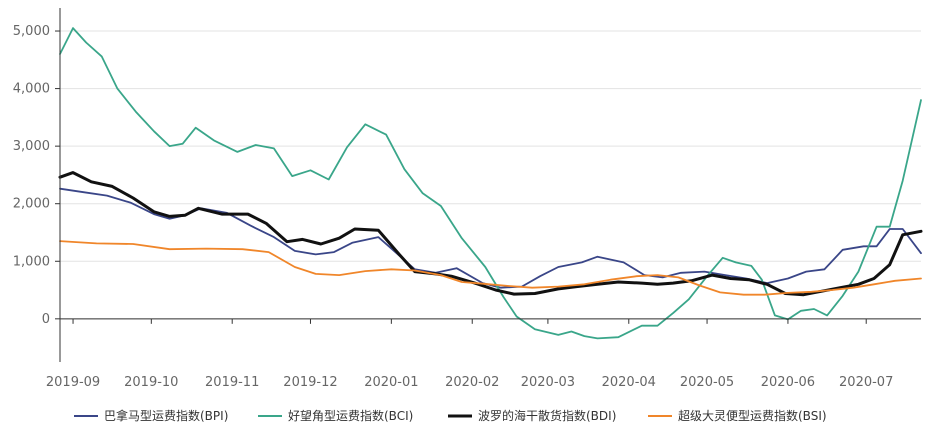  I want to click on legend-label: 巴拿马型运费指数(BPI), so click(166, 415).